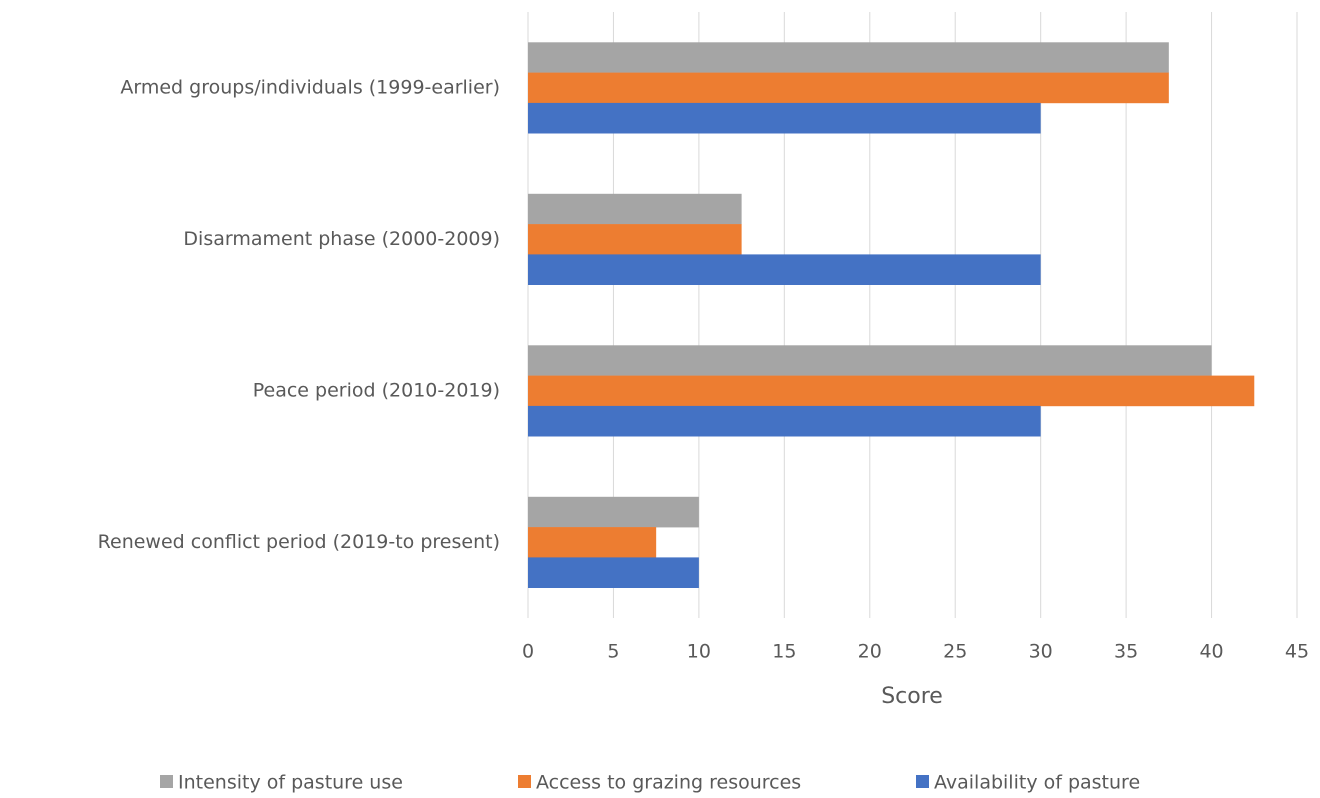 The width and height of the screenshot is (1320, 798). What do you see at coordinates (912, 696) in the screenshot?
I see `x-axis-title: Score` at bounding box center [912, 696].